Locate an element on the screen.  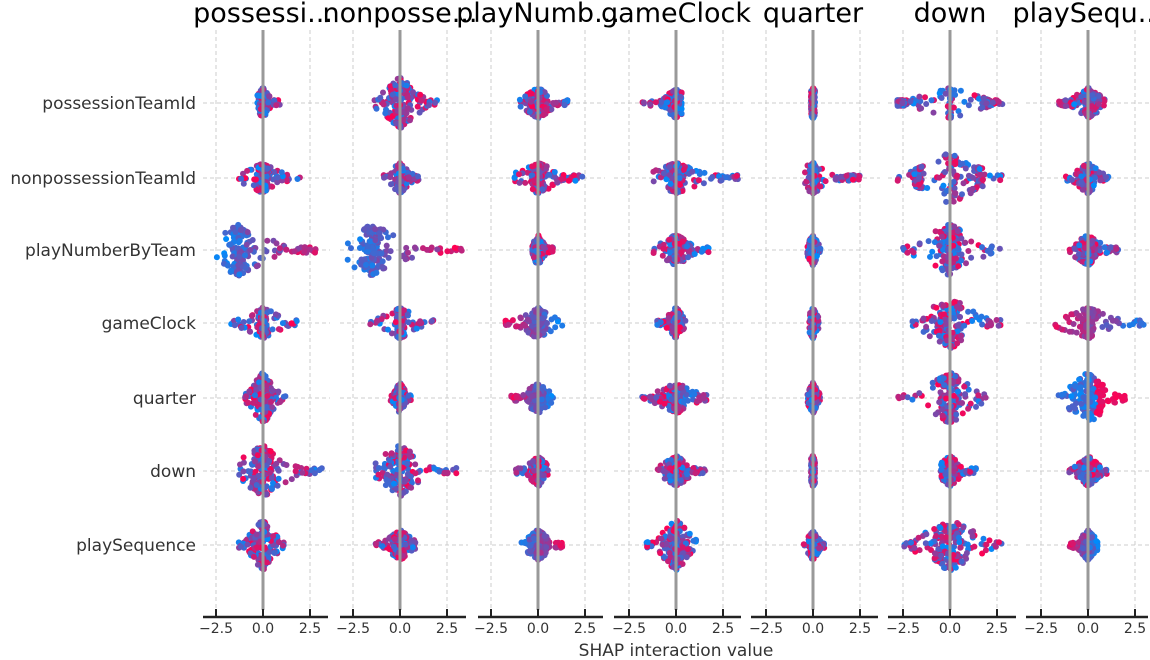
cell-r0-c1 is located at coordinates (405, 102).